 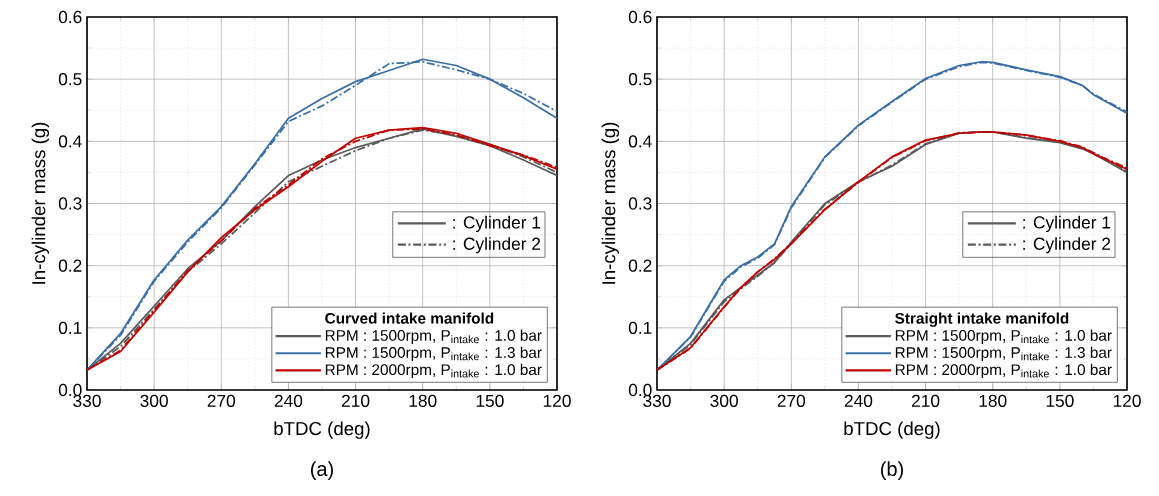 I want to click on text: (b), so click(x=892, y=470).